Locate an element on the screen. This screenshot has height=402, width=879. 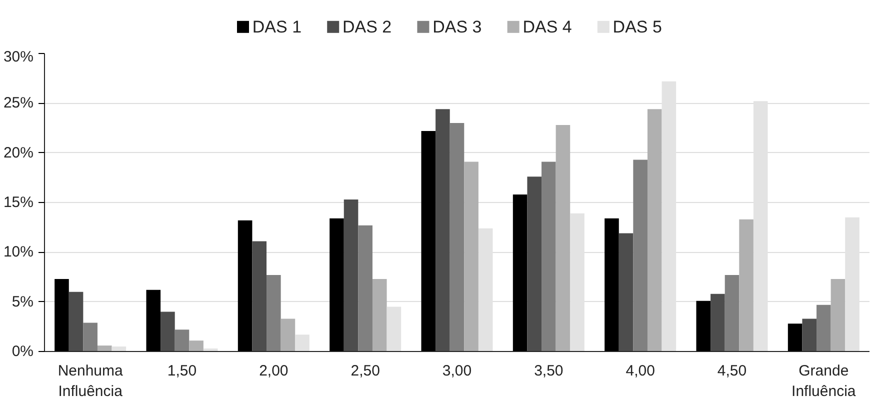
x-tick-label: 4,00 is located at coordinates (640, 371).